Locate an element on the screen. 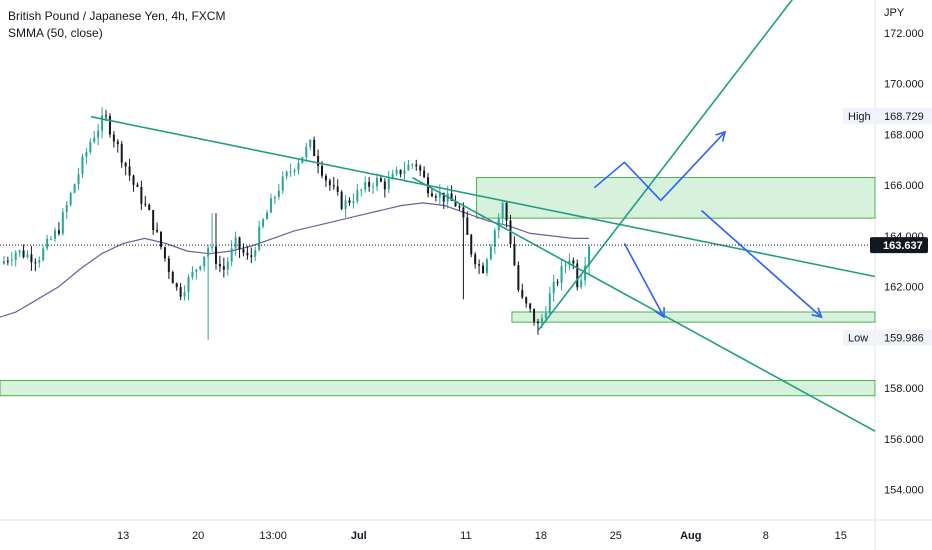 The width and height of the screenshot is (932, 550). y-tick-label: 172.000 is located at coordinates (904, 34).